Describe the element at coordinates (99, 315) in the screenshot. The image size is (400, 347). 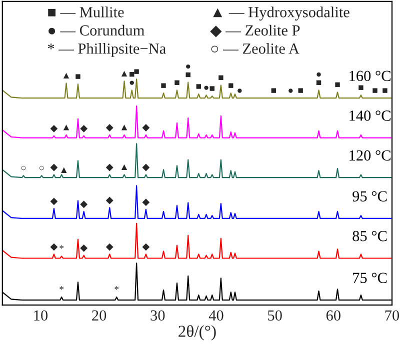
I see `x-tick-label: 20` at that location.